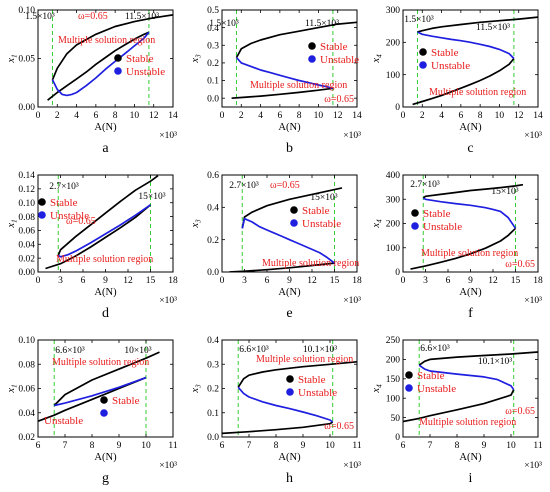 This screenshot has height=492, width=550. What do you see at coordinates (213, 414) in the screenshot?
I see `y-tick-label: 0.1` at bounding box center [213, 414].